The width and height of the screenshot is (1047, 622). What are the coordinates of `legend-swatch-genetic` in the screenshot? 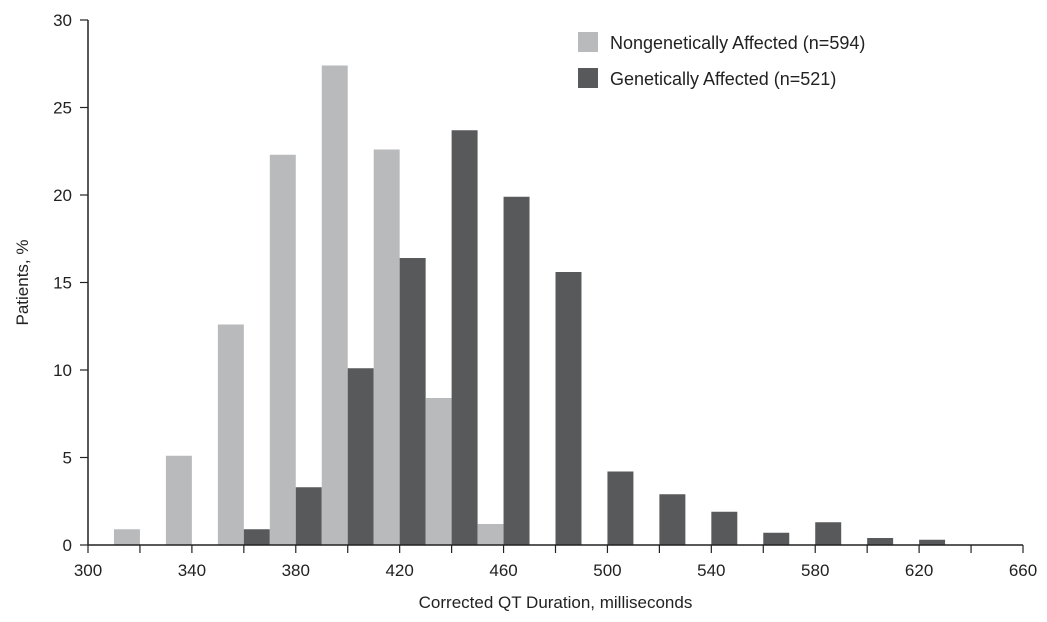 It's located at (588, 78).